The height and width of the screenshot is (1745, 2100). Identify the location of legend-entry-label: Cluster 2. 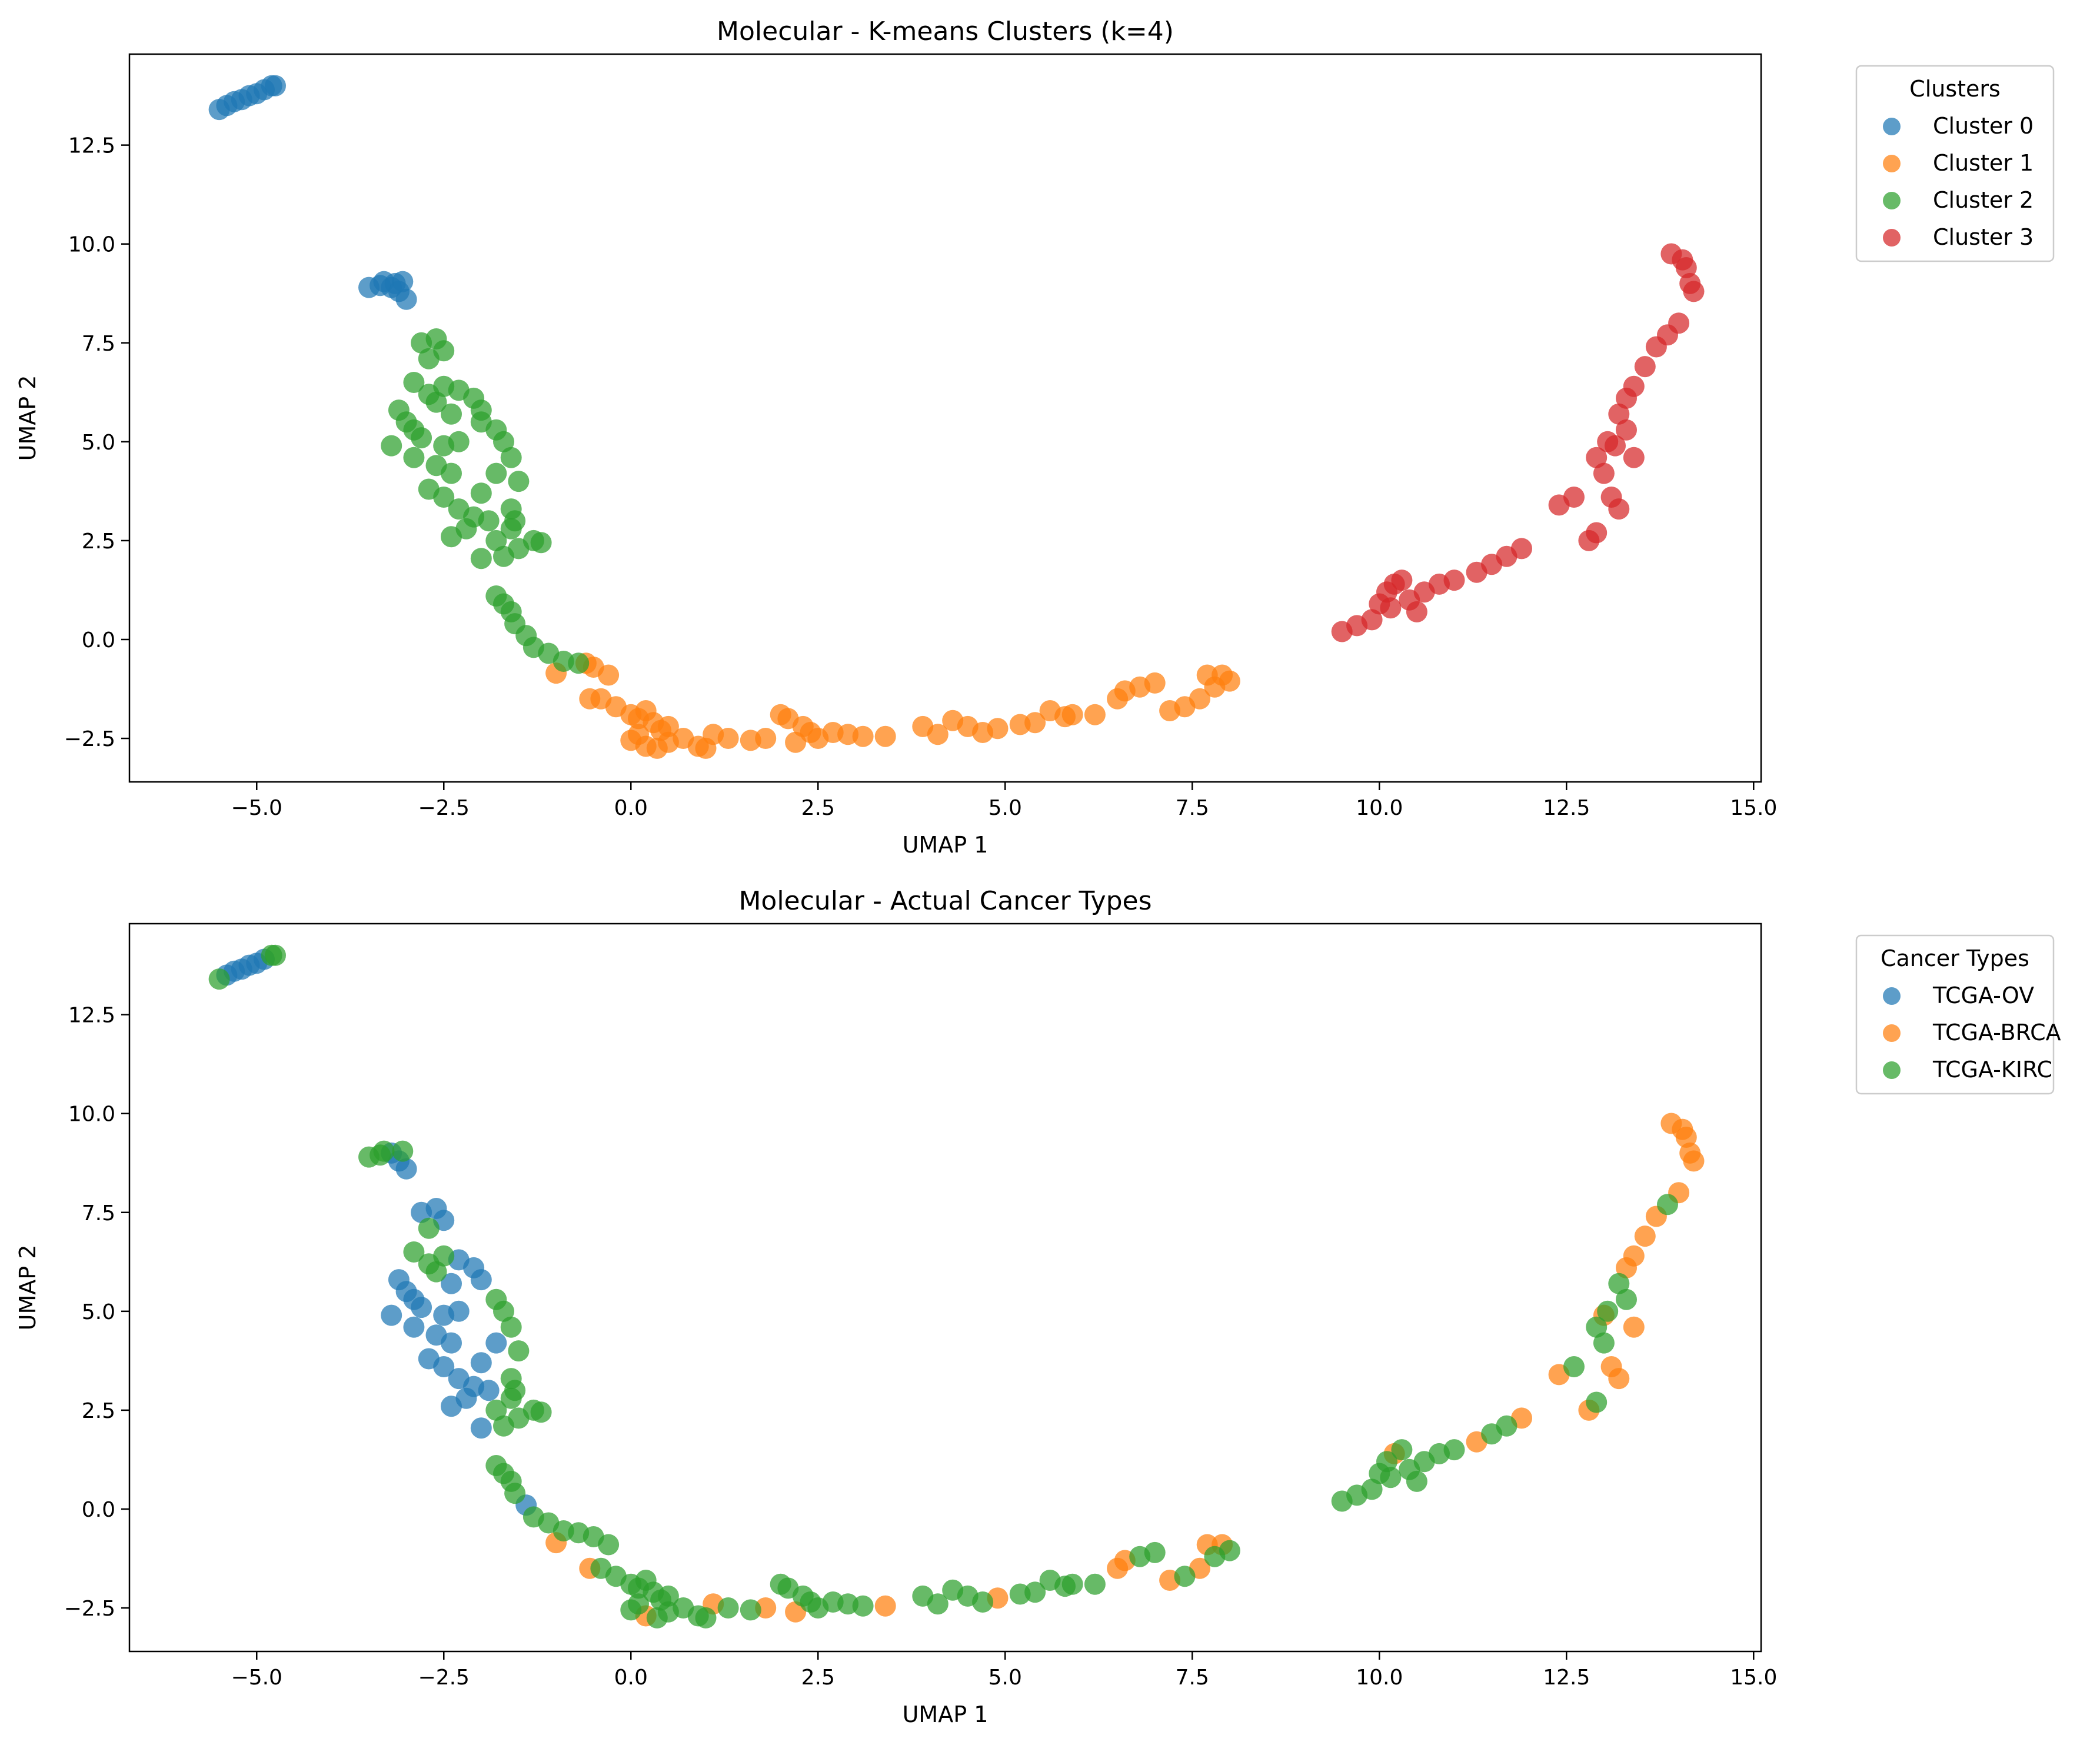
(1983, 200).